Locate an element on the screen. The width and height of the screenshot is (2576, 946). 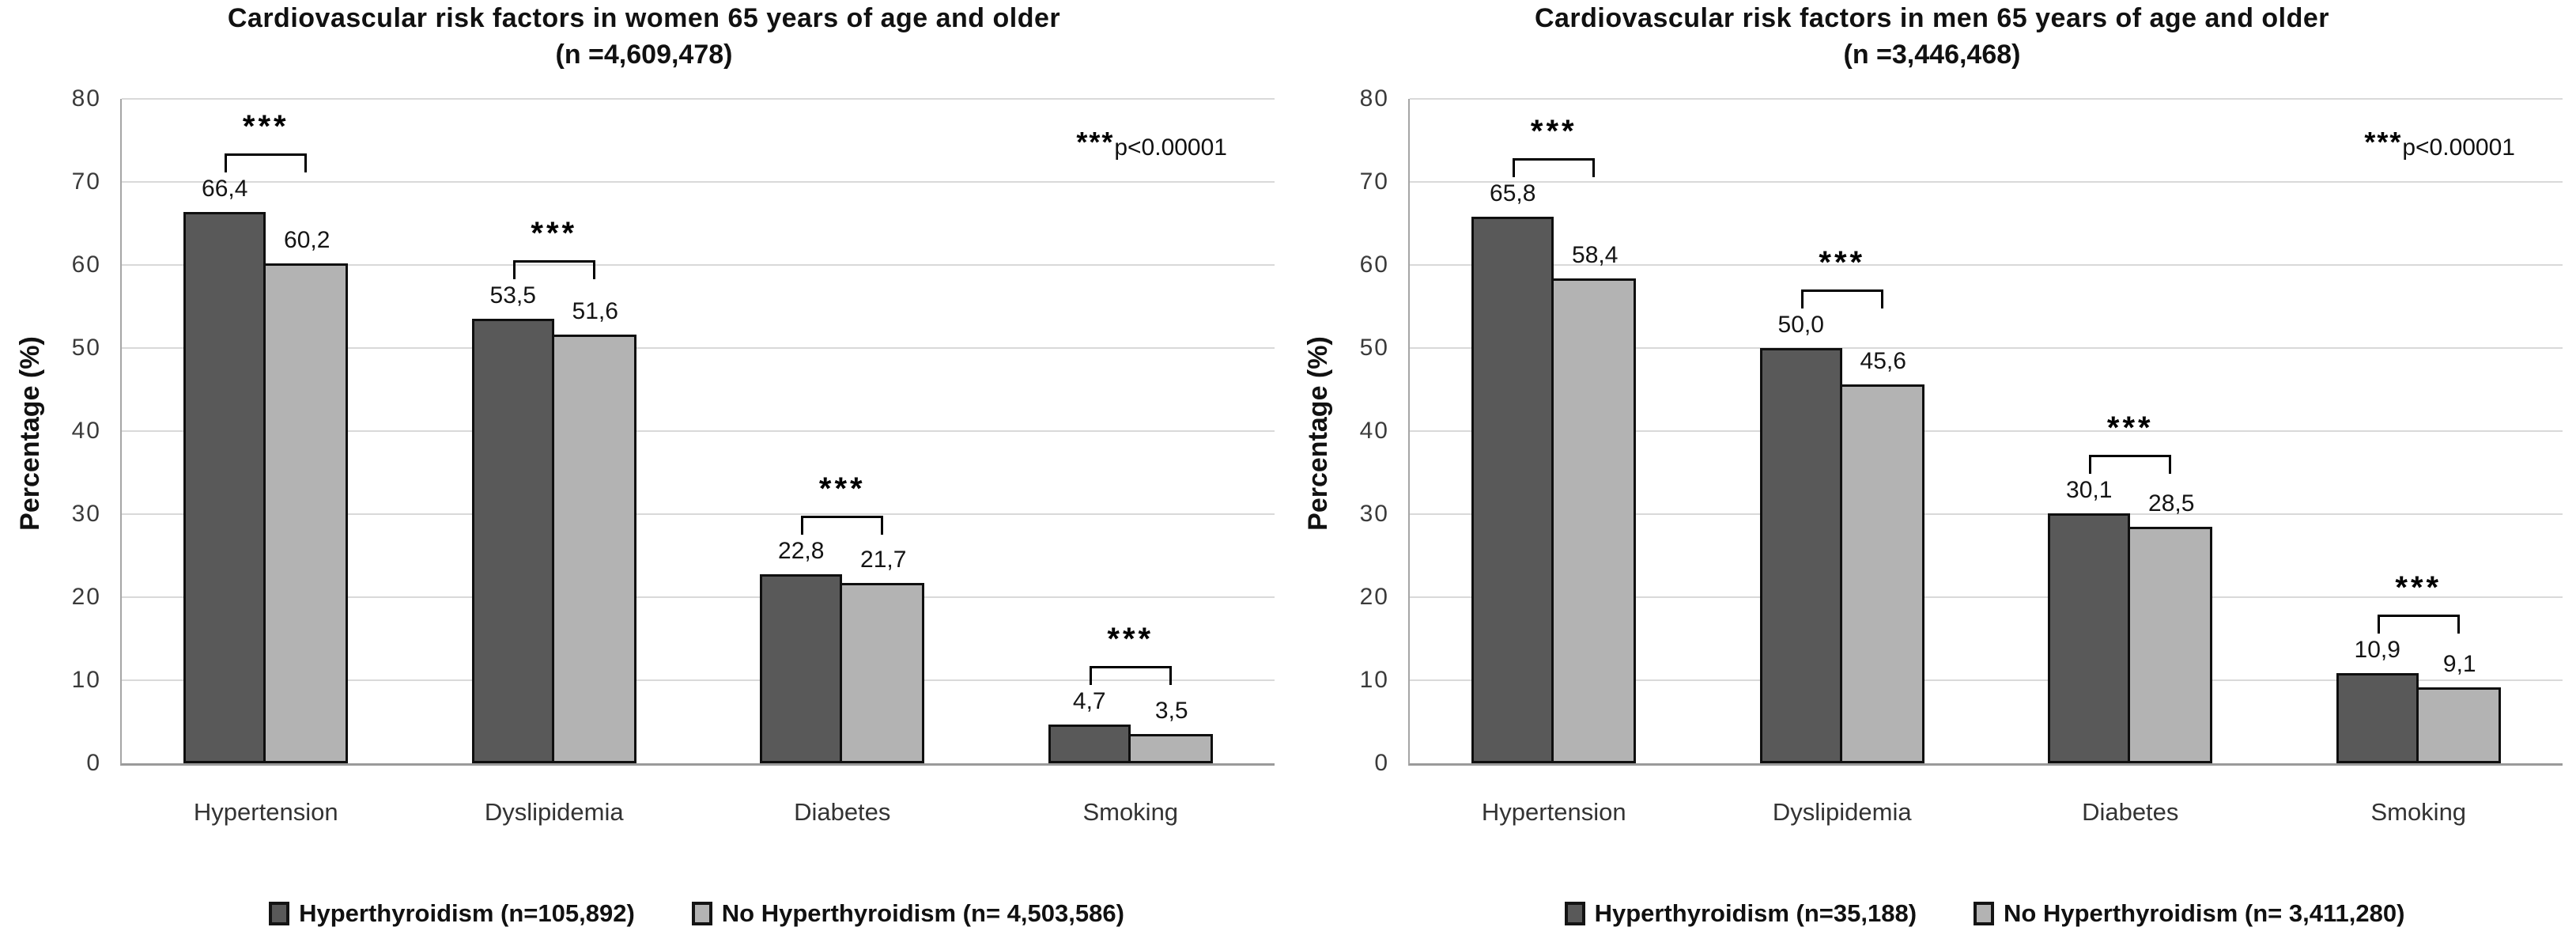
legend-label-hyperthyroidism: Hyperthyroidism (n=35,188) is located at coordinates (1755, 913).